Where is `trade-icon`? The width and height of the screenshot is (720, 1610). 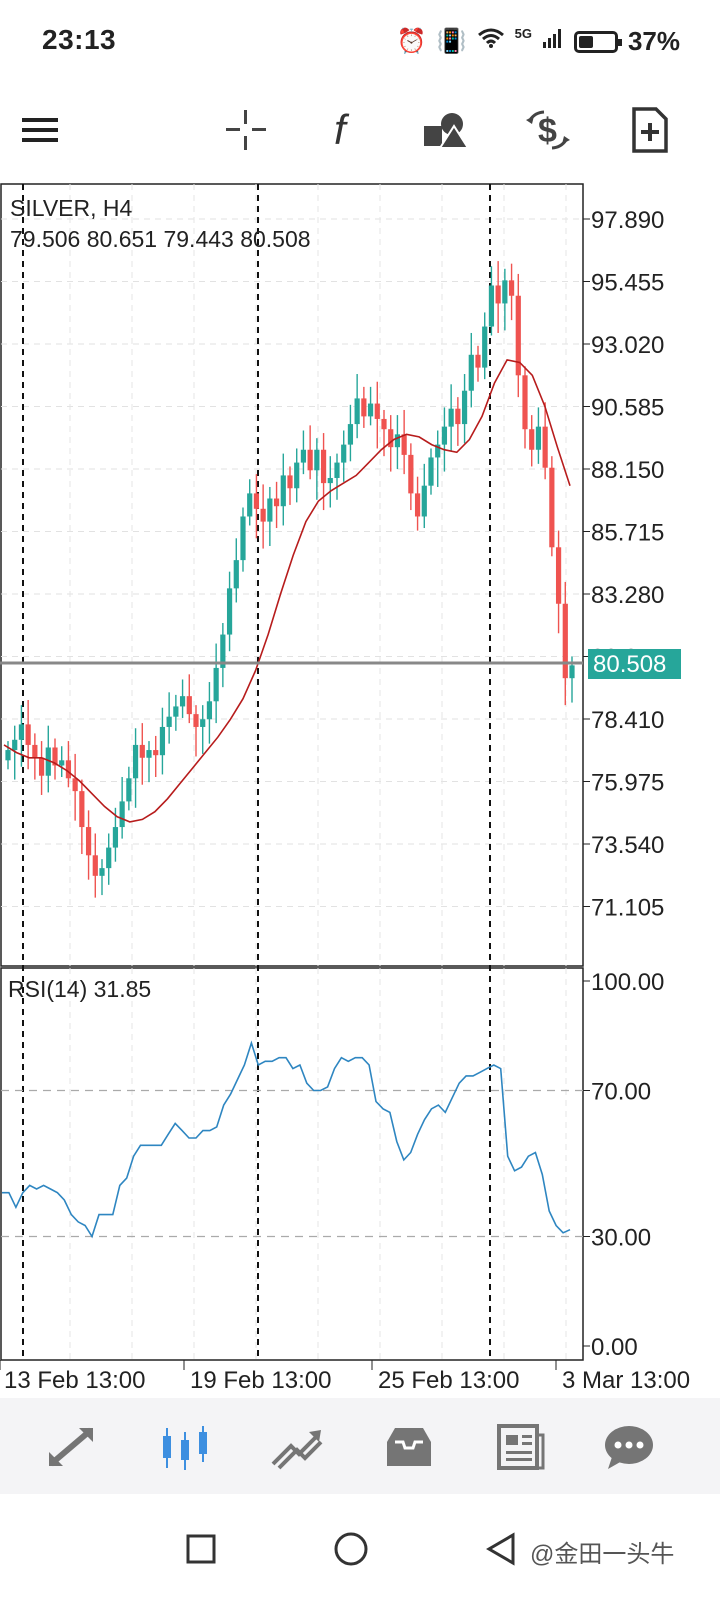
trade-icon is located at coordinates (297, 1447).